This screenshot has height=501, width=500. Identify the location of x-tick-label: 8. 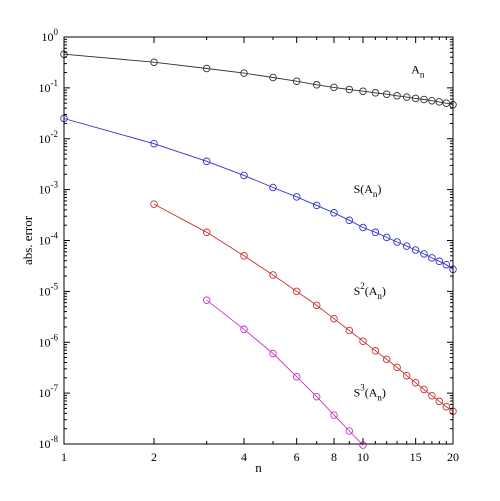
(334, 457).